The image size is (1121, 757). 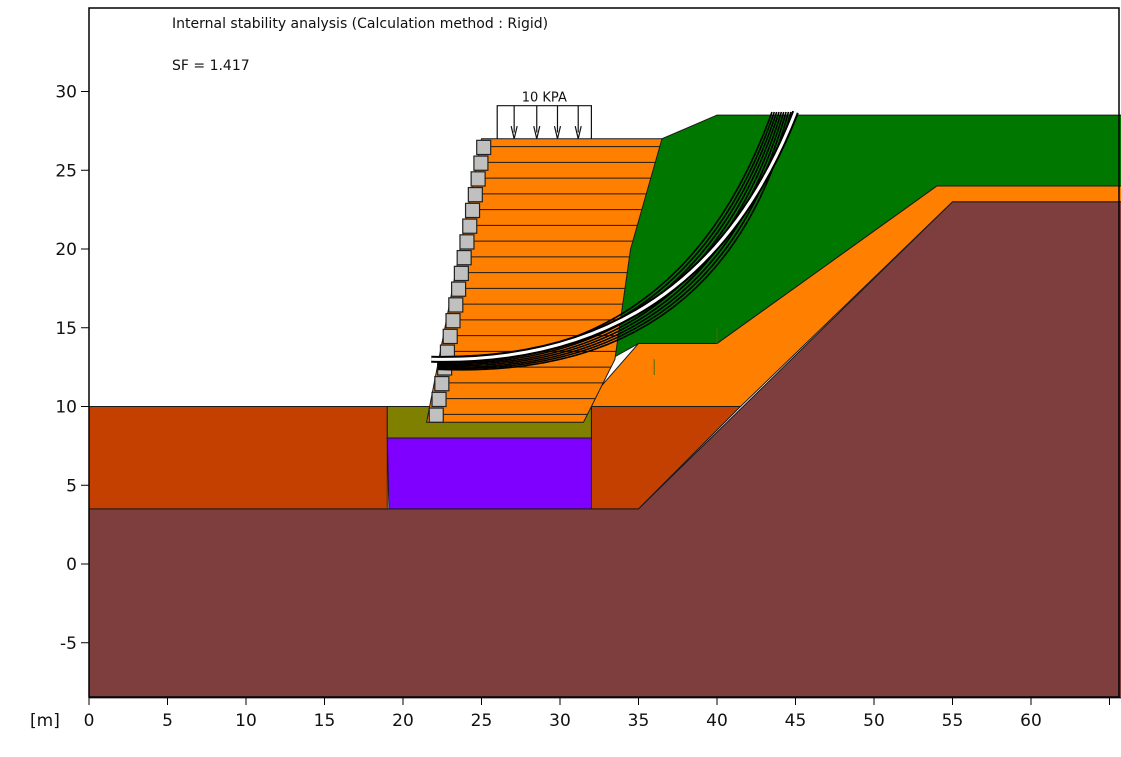 What do you see at coordinates (482, 721) in the screenshot?
I see `x-tick-label: 25` at bounding box center [482, 721].